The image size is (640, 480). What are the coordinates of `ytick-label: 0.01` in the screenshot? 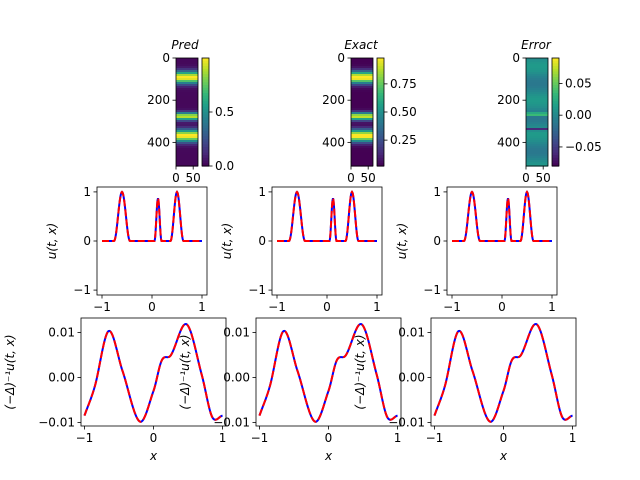 It's located at (61, 332).